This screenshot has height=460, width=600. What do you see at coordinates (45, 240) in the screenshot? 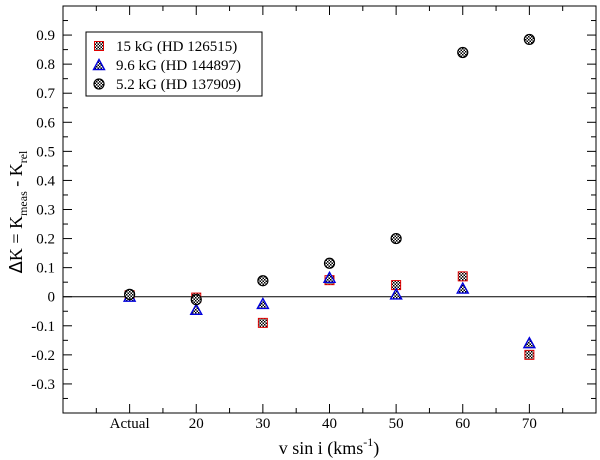
I see `y-tick-label: 0.2` at bounding box center [45, 240].